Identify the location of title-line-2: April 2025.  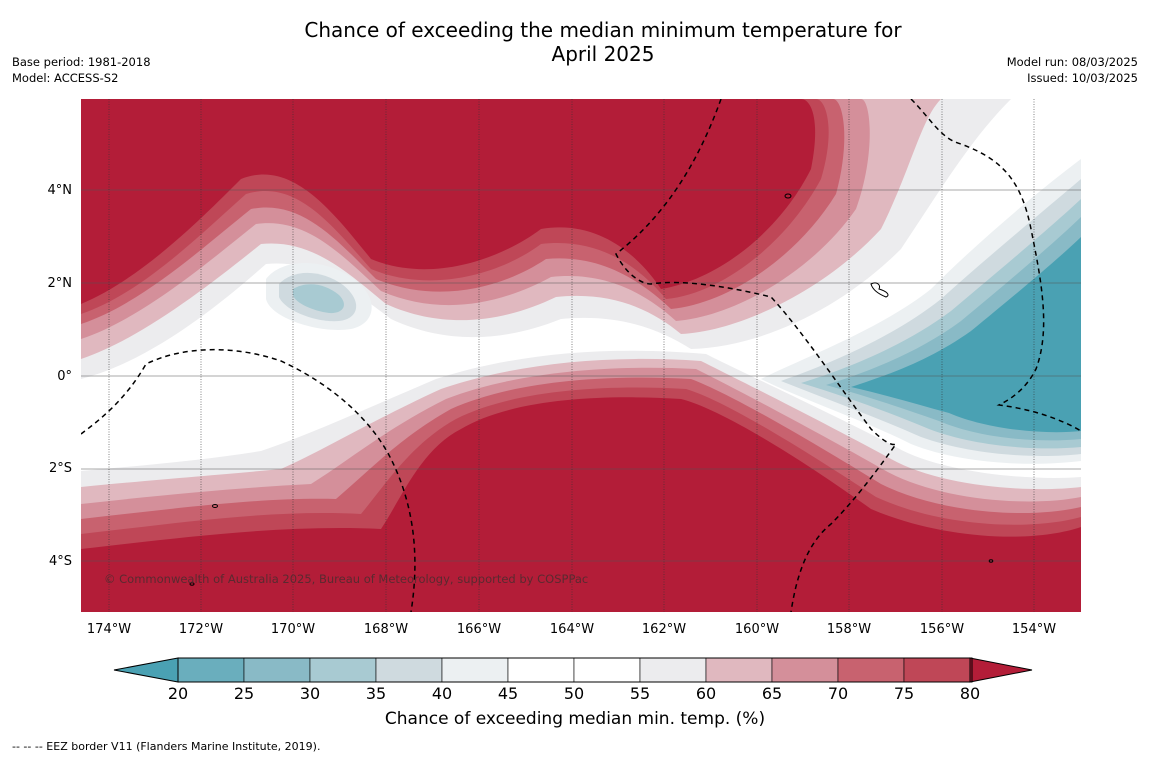
(603, 54).